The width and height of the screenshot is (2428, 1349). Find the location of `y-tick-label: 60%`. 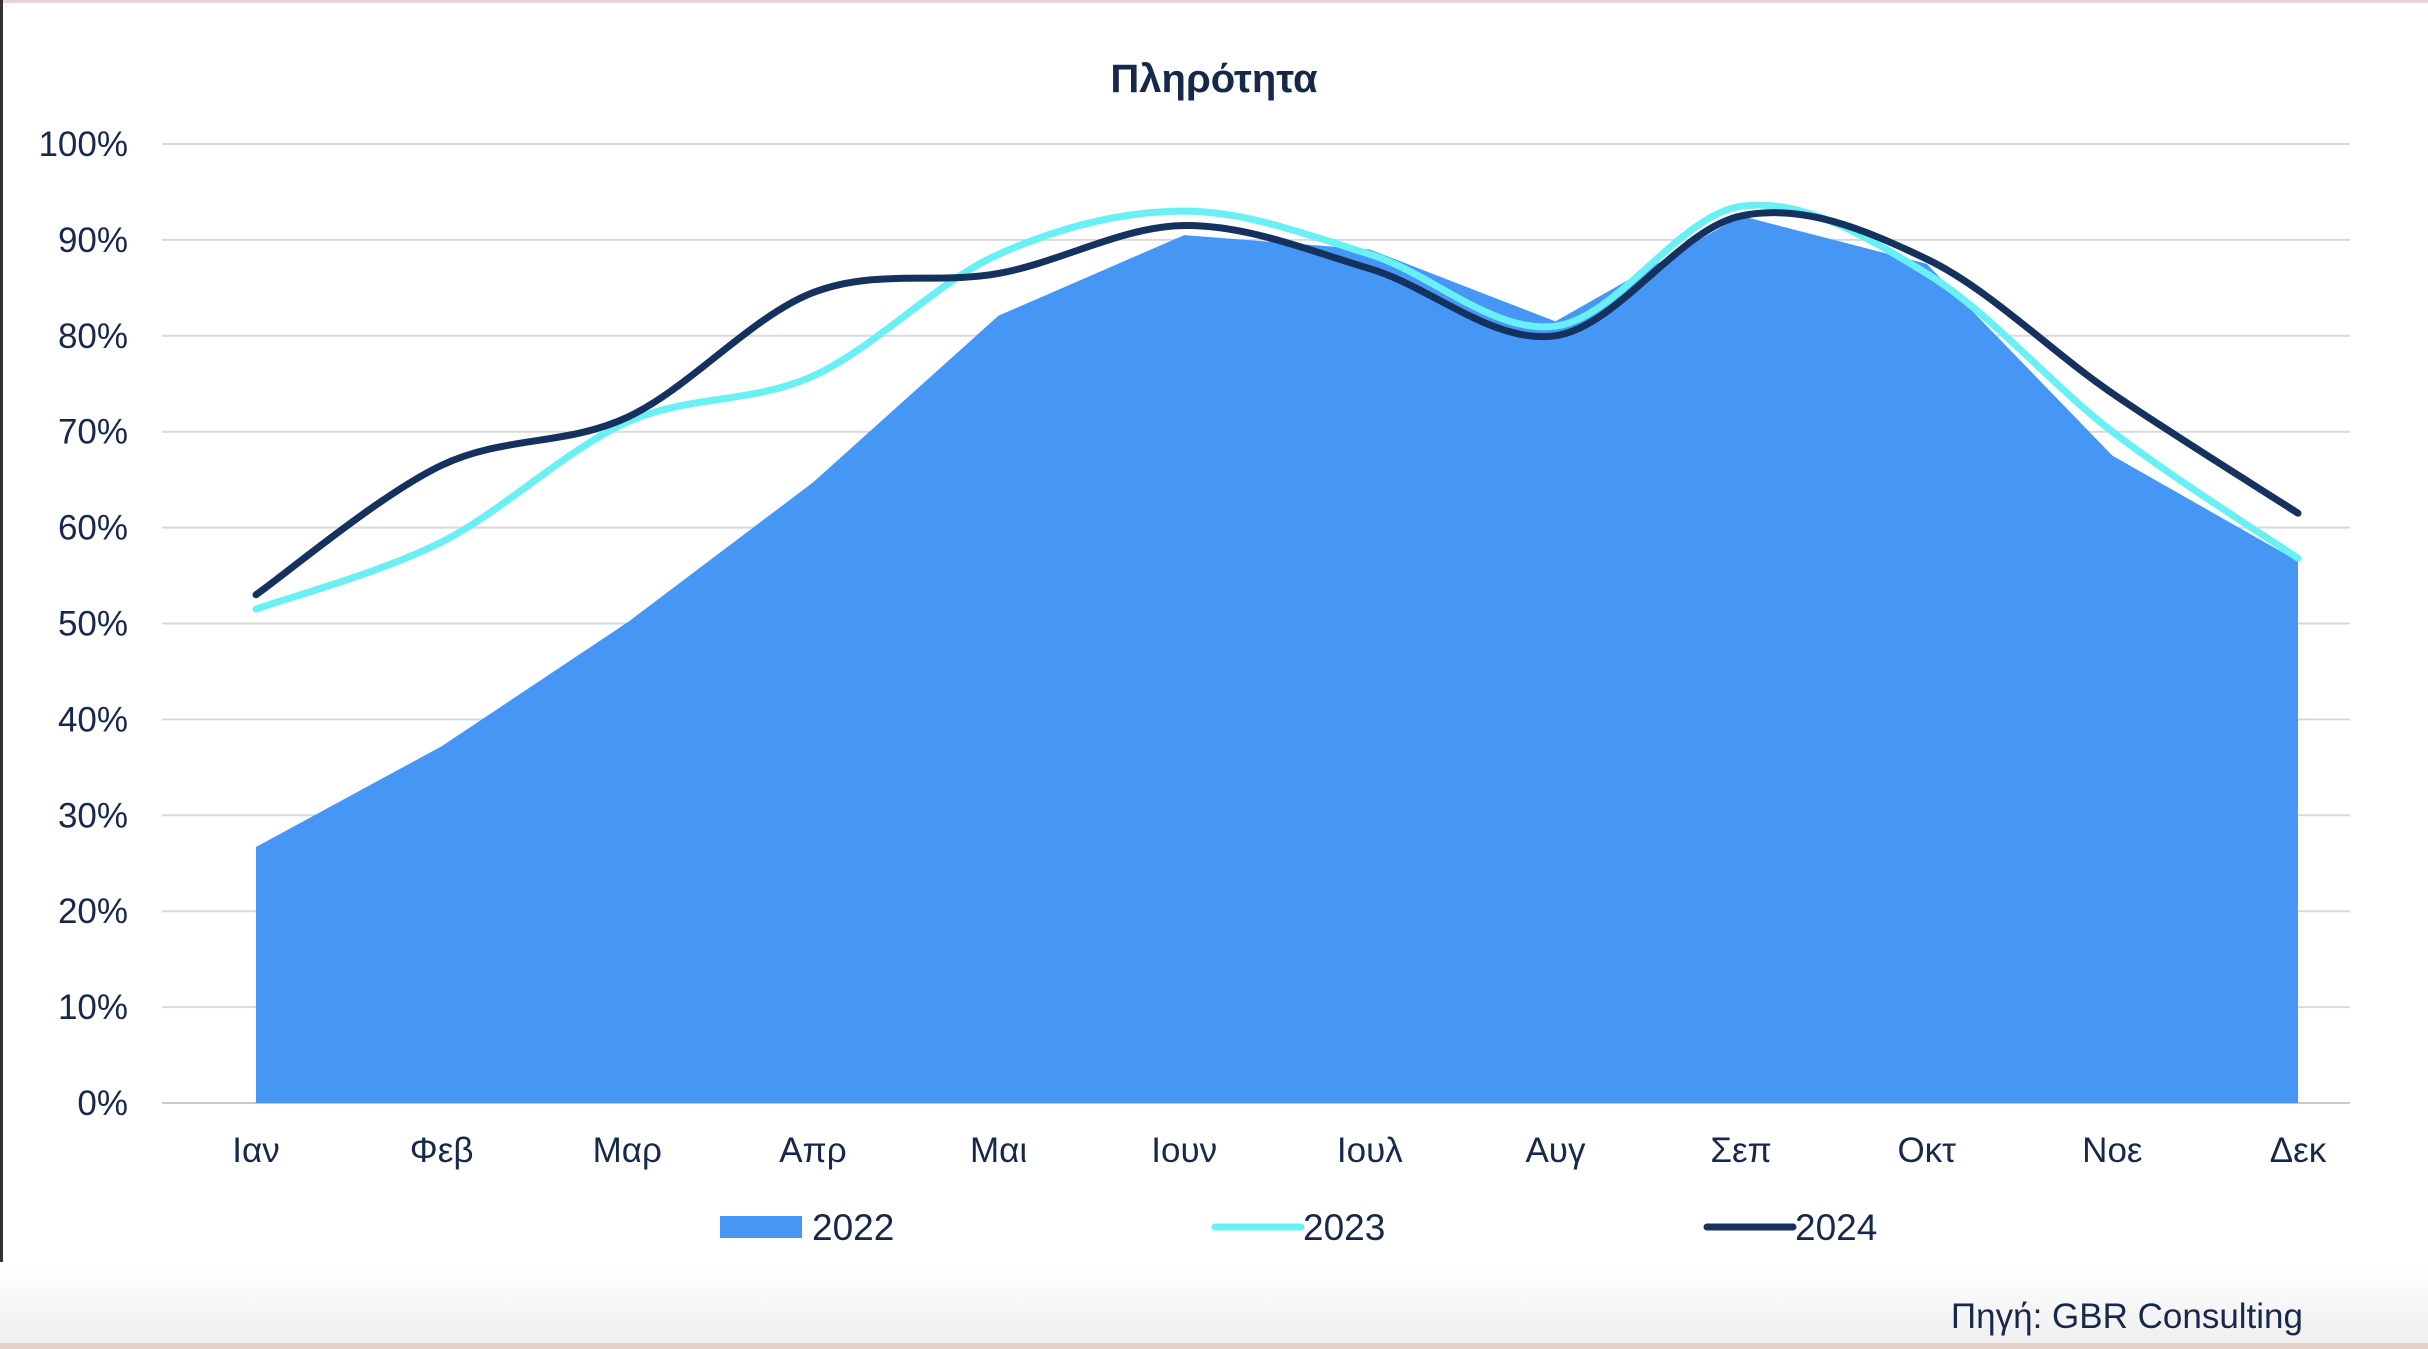

y-tick-label: 60% is located at coordinates (93, 528).